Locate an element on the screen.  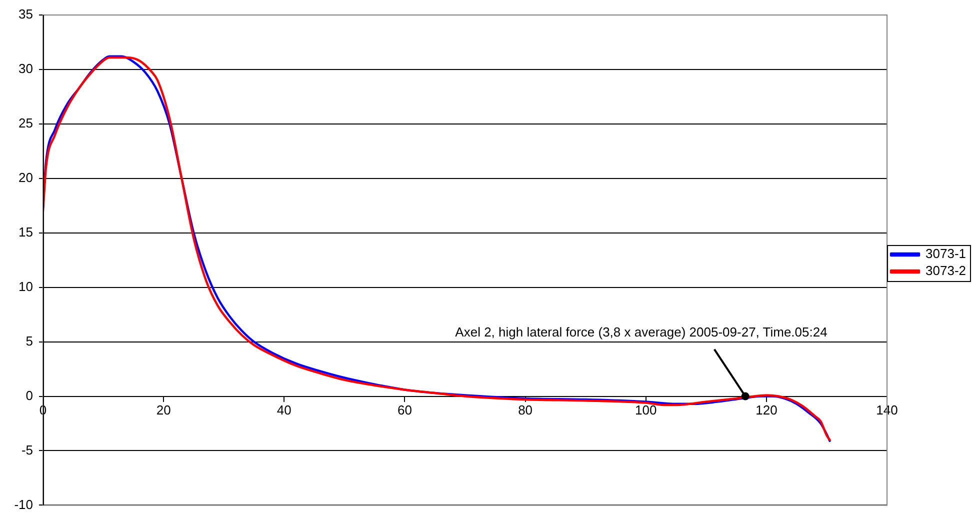
y-tick-label: 25 is located at coordinates (25, 123).